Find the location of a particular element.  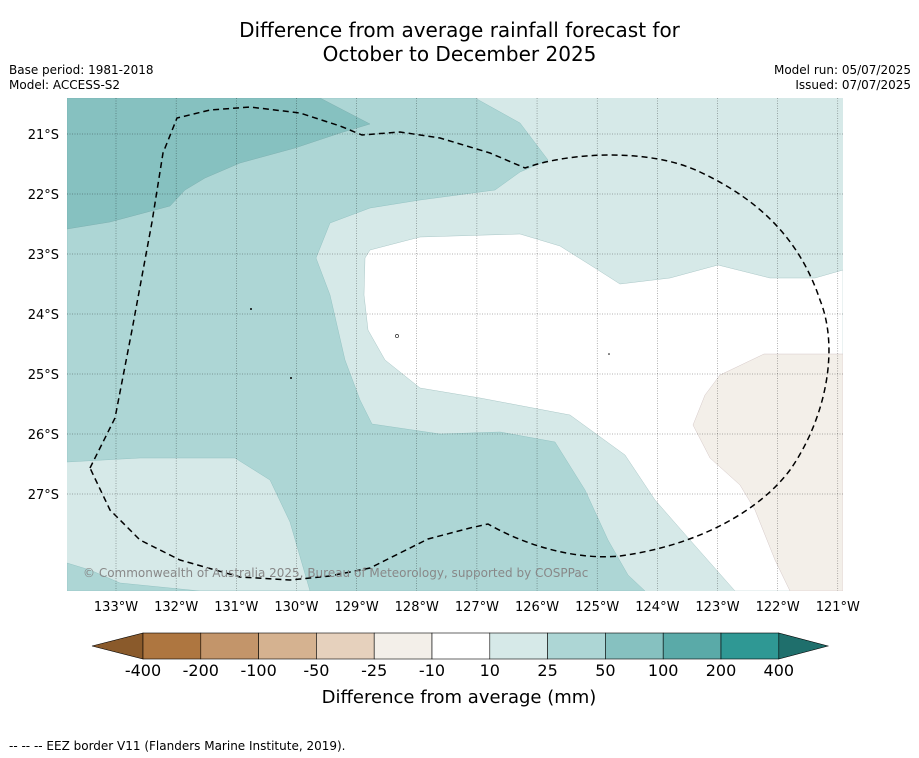

colorbar is located at coordinates (460, 646).